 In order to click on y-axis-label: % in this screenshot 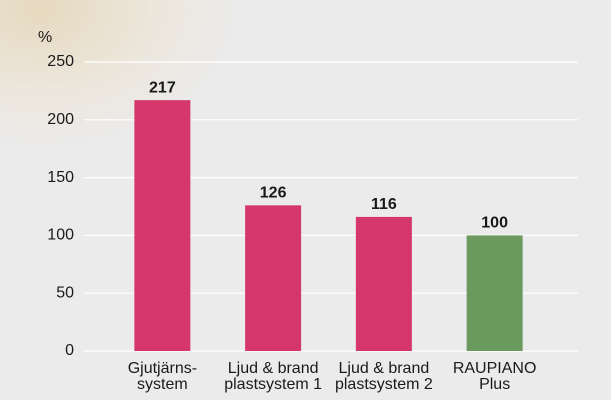, I will do `click(45, 37)`.